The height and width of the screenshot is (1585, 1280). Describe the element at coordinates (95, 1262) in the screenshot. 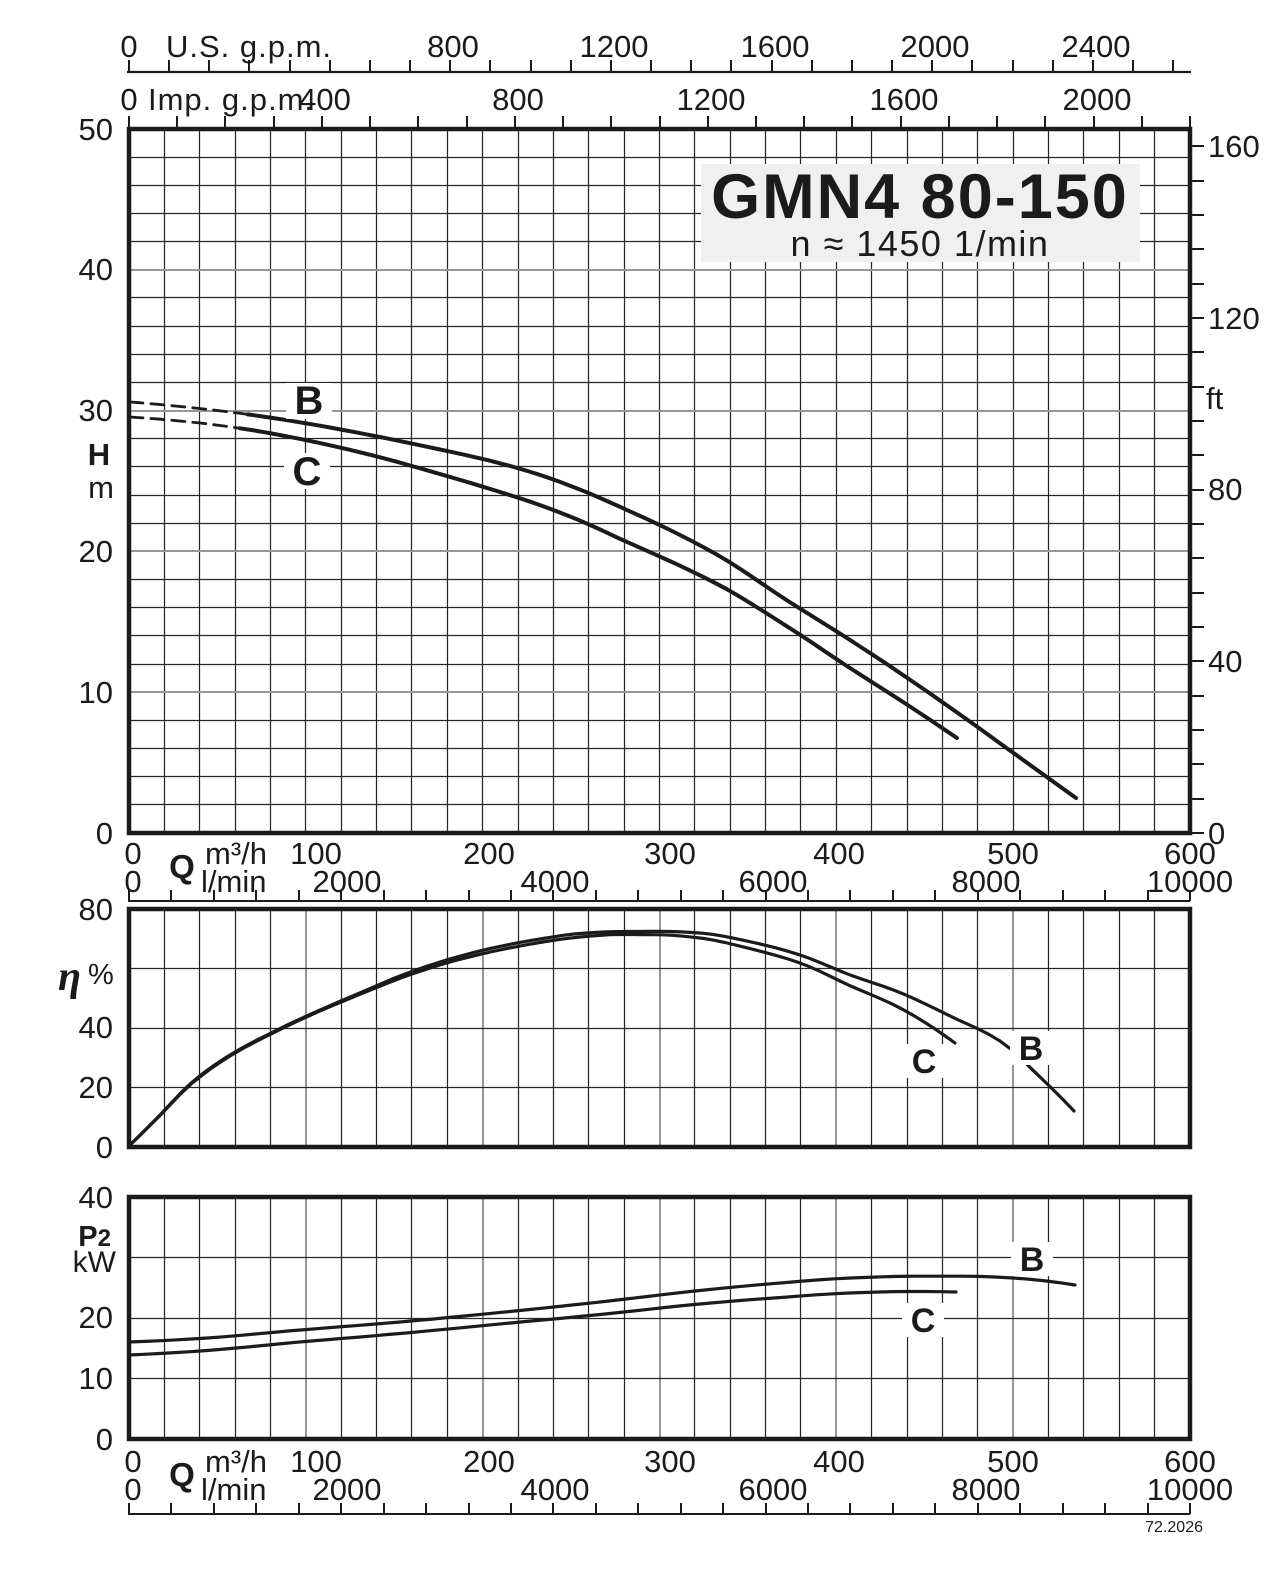

I see `svg-text: kW` at that location.